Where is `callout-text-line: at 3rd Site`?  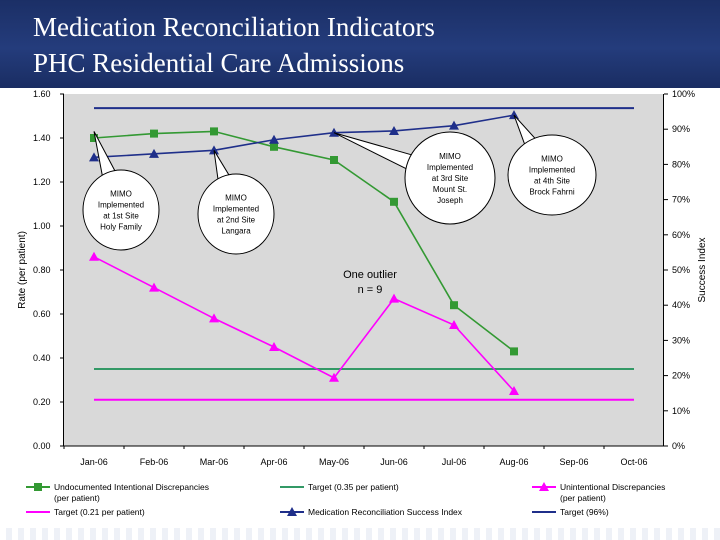 callout-text-line: at 3rd Site is located at coordinates (450, 178).